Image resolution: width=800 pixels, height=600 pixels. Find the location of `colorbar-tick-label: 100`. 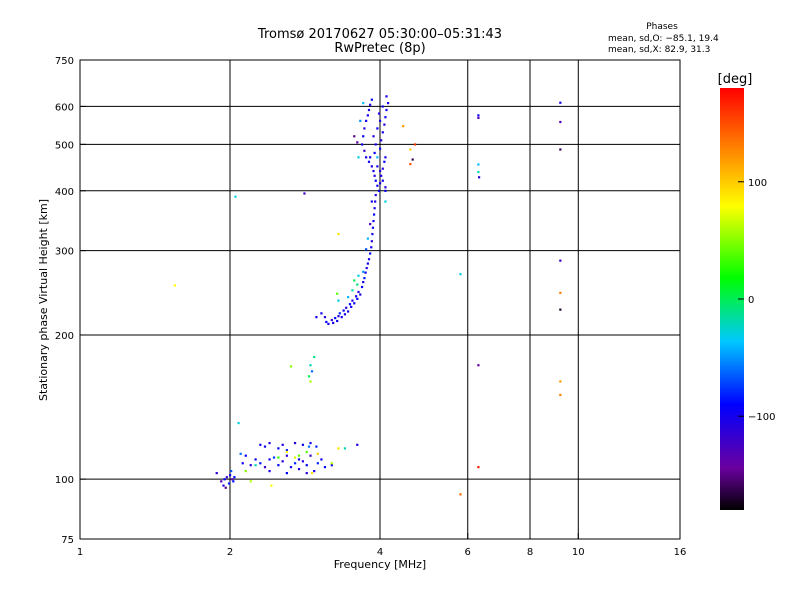

colorbar-tick-label: 100 is located at coordinates (757, 183).